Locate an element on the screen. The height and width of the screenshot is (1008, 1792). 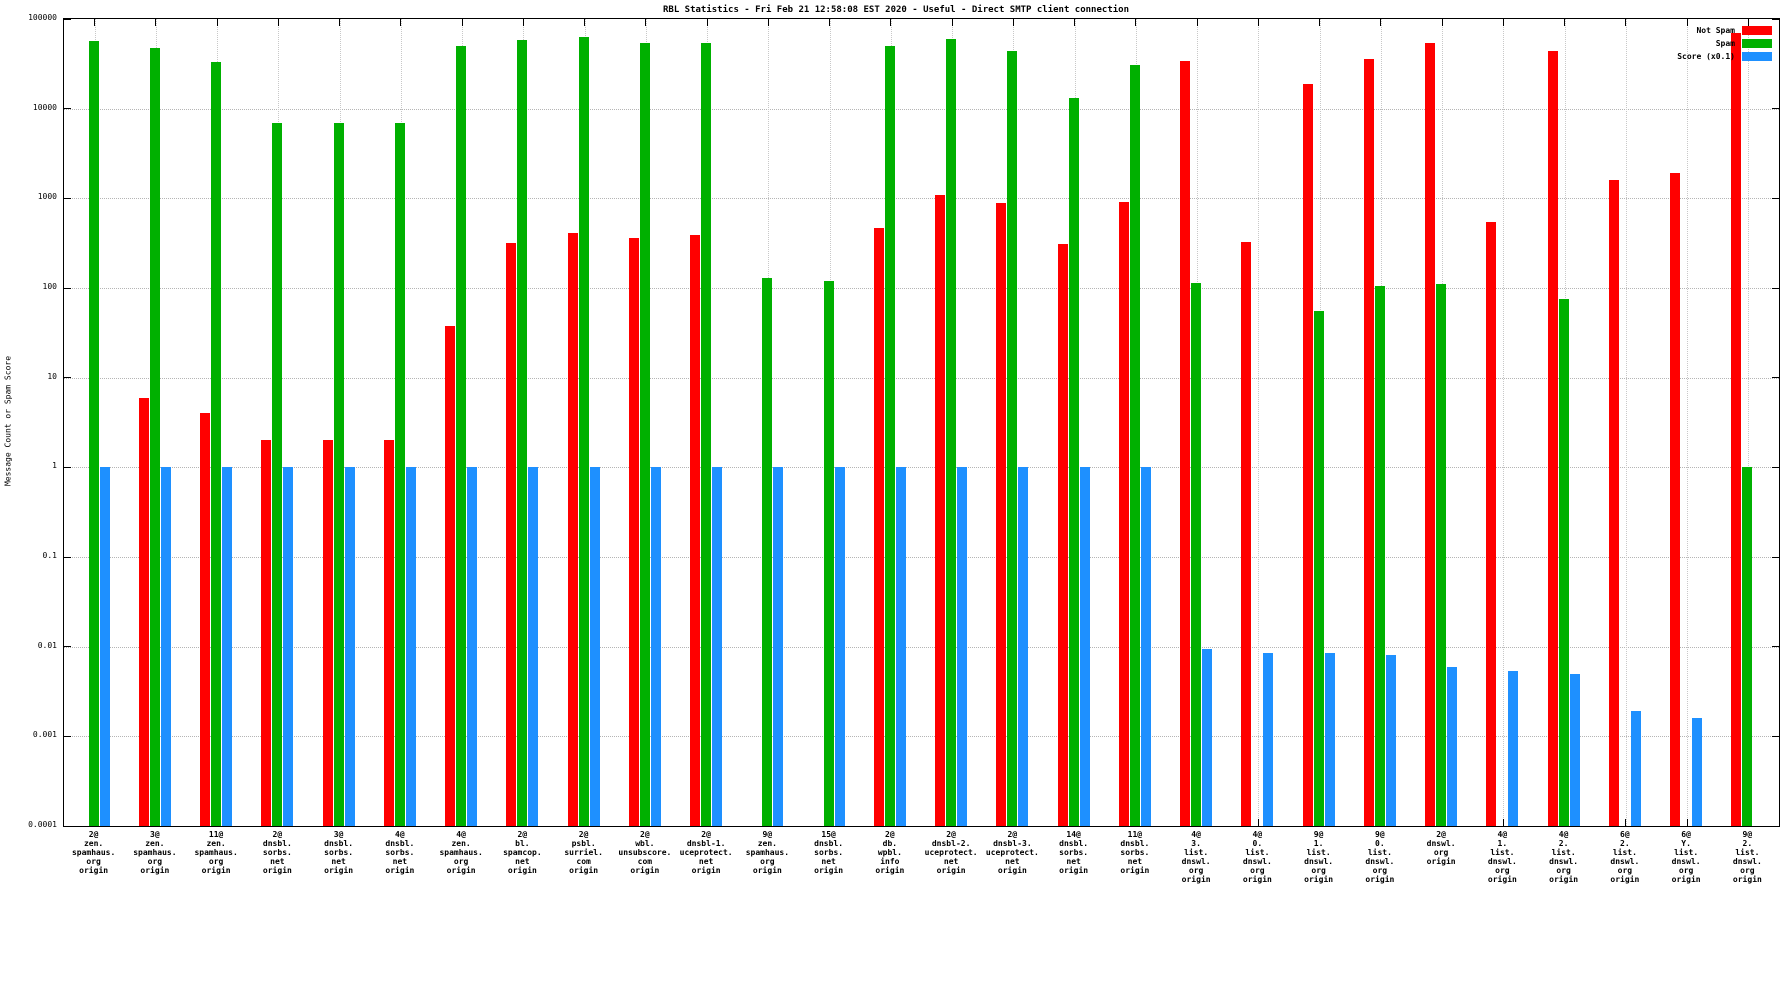
x-tick-label: 2@ dnsbl. sorbs. net origin is located at coordinates (277, 852).